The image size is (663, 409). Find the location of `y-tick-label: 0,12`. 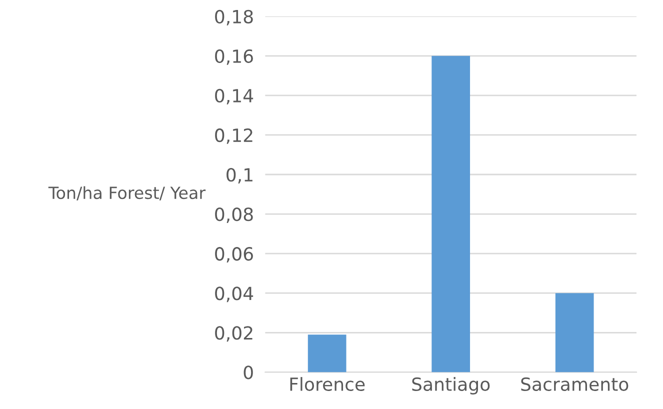

y-tick-label: 0,12 is located at coordinates (233, 136).